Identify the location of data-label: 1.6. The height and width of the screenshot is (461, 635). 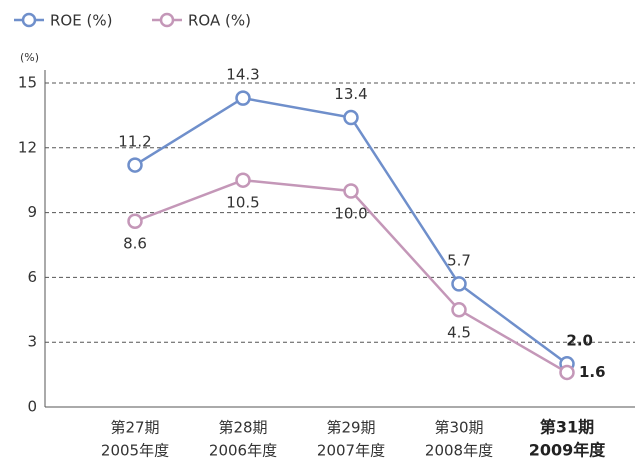
(592, 372).